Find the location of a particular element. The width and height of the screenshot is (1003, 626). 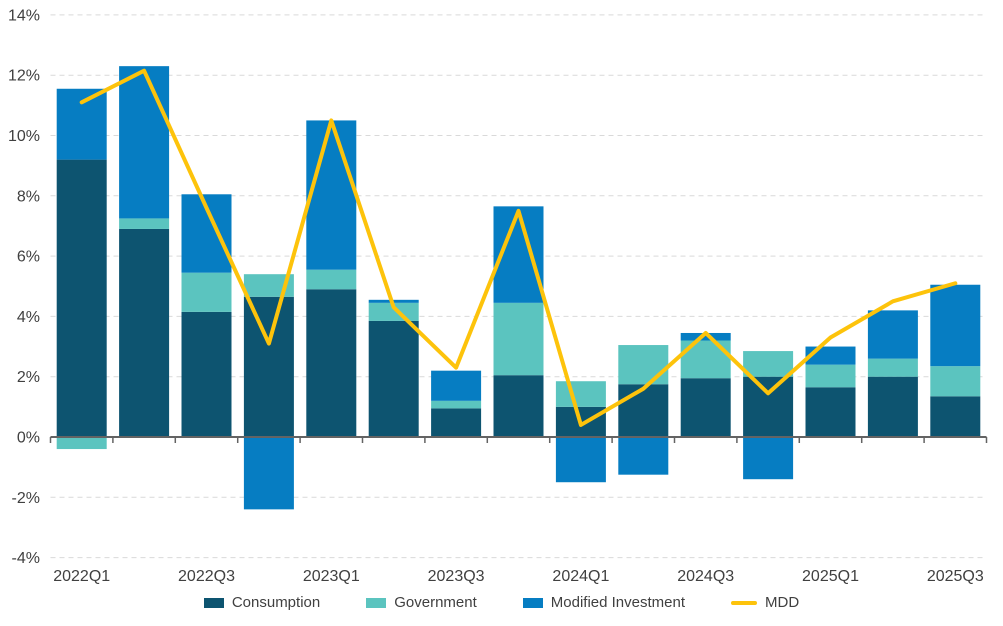

x-axis-tick-label: 2022Q1 is located at coordinates (81, 576).